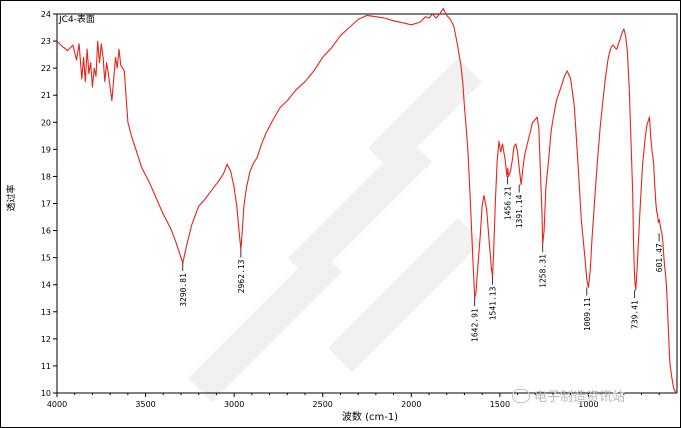 The width and height of the screenshot is (681, 428). I want to click on watermark-text: 电子制造资讯站, so click(580, 397).